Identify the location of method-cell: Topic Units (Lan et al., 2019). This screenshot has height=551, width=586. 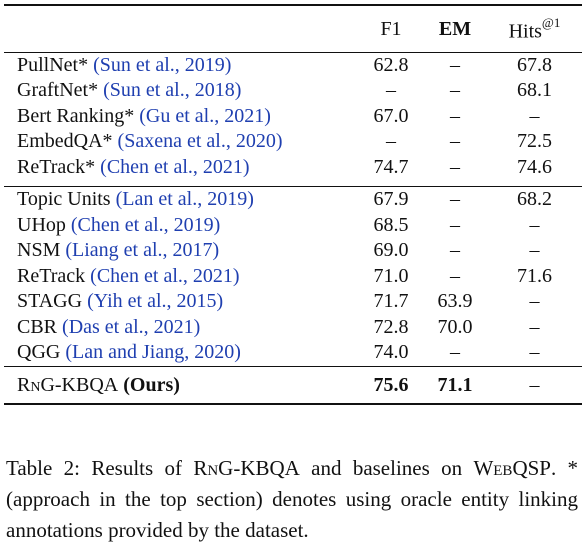
(181, 200).